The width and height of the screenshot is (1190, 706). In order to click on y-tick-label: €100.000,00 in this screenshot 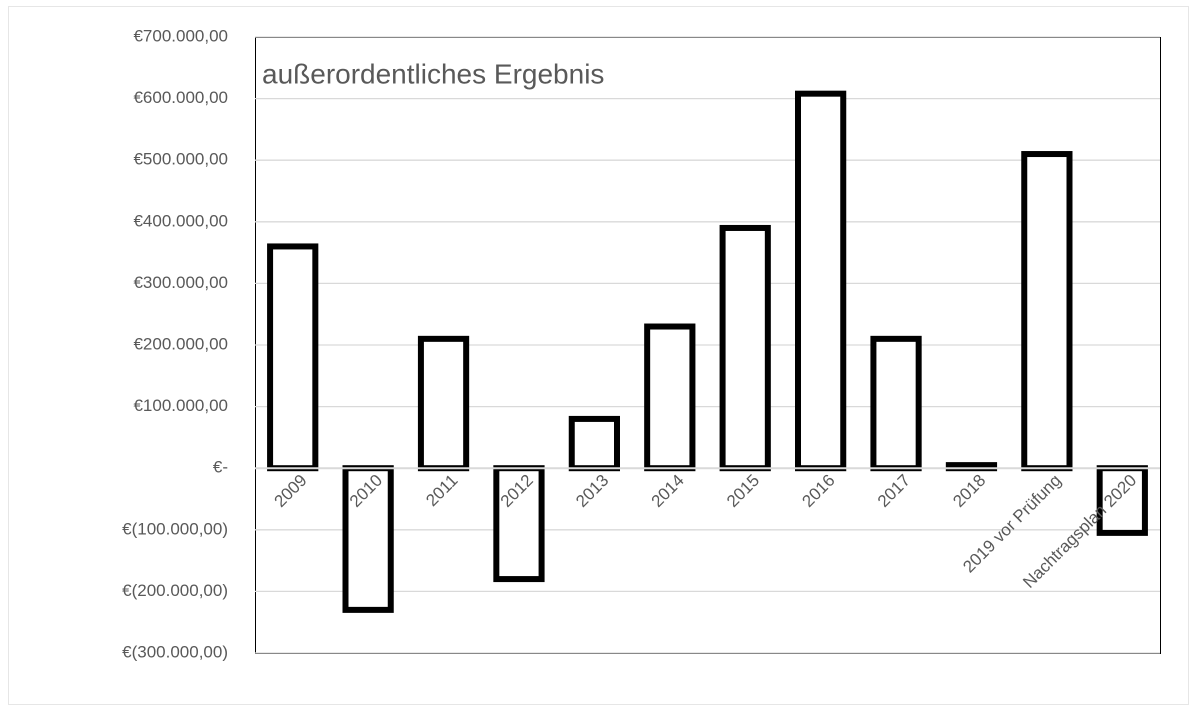, I will do `click(180, 405)`.